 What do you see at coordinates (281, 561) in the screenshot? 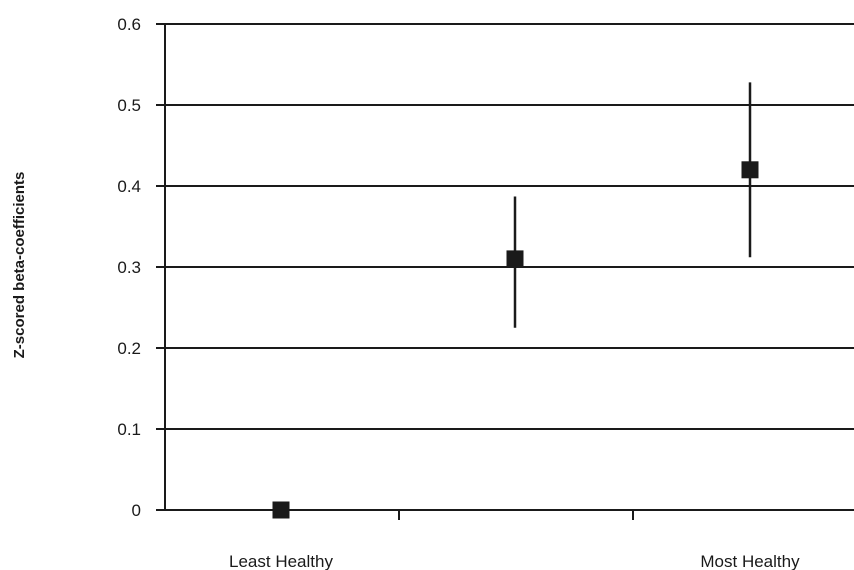
I see `x-category-label: Least Healthy` at bounding box center [281, 561].